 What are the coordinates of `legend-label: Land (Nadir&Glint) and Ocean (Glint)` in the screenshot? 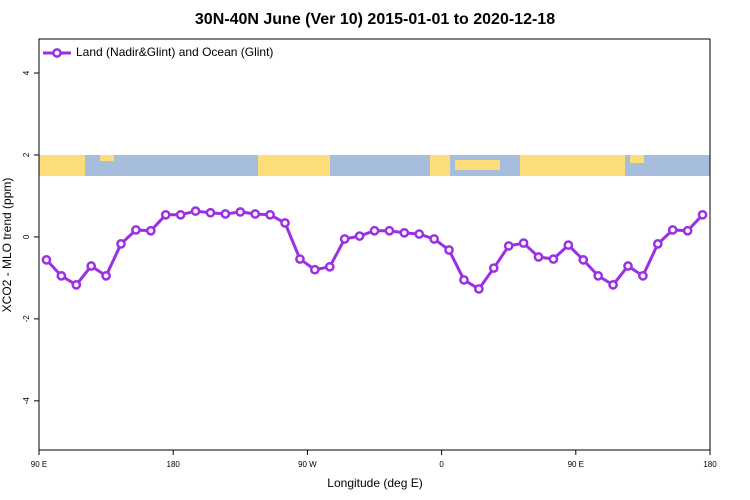 It's located at (174, 52).